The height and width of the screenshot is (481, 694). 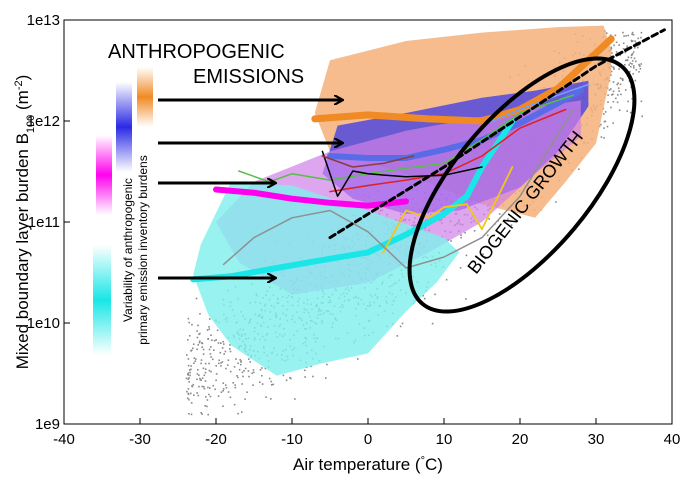 What do you see at coordinates (102, 300) in the screenshot?
I see `cyan-variability-bar` at bounding box center [102, 300].